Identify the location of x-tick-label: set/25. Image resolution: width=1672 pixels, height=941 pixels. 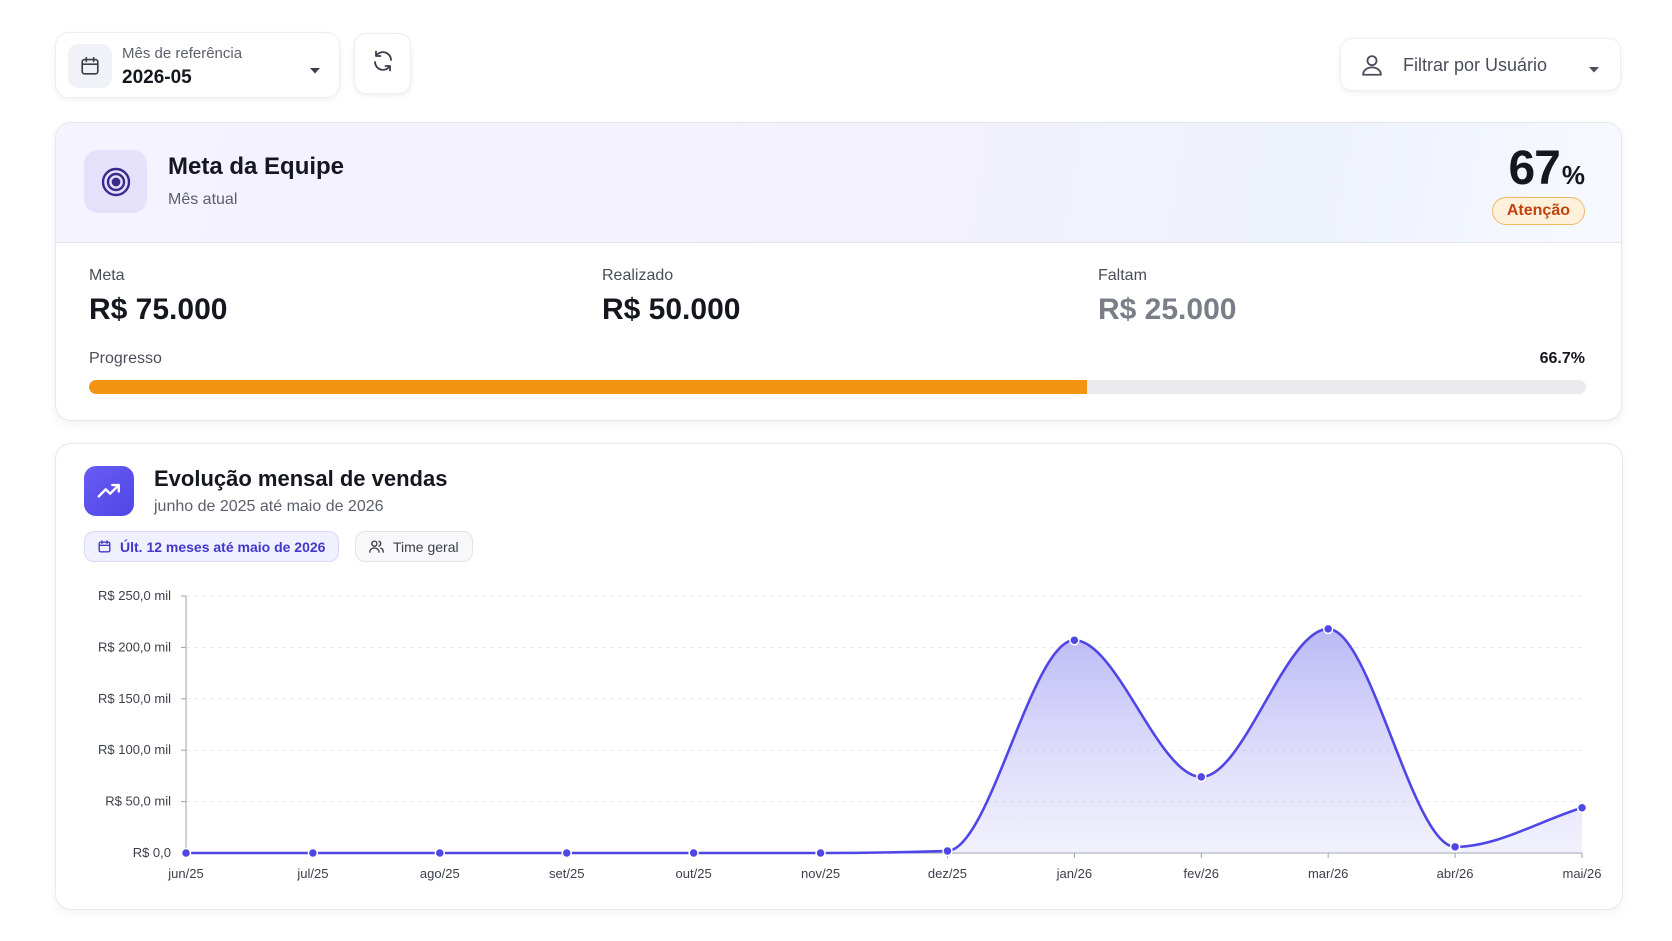
(566, 873).